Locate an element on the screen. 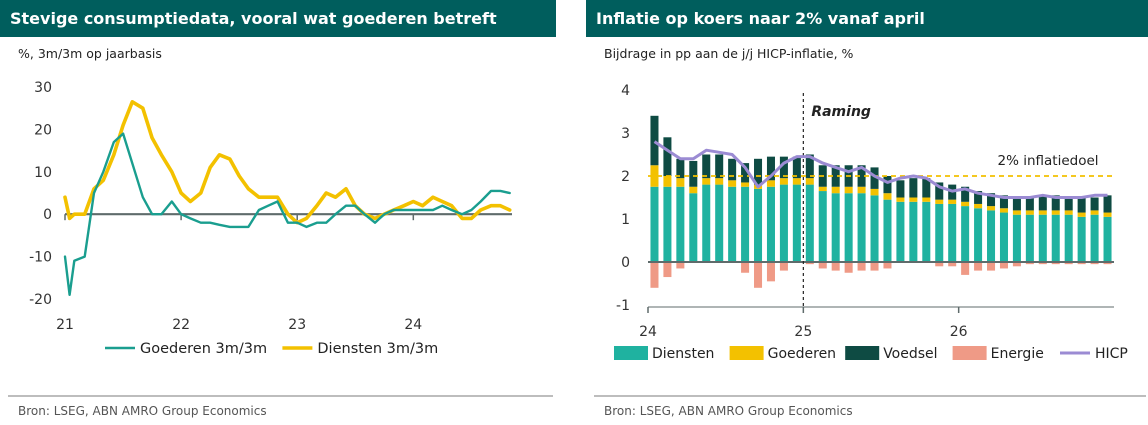 This screenshot has height=425, width=1148. y-tick-label: -10 is located at coordinates (40, 258).